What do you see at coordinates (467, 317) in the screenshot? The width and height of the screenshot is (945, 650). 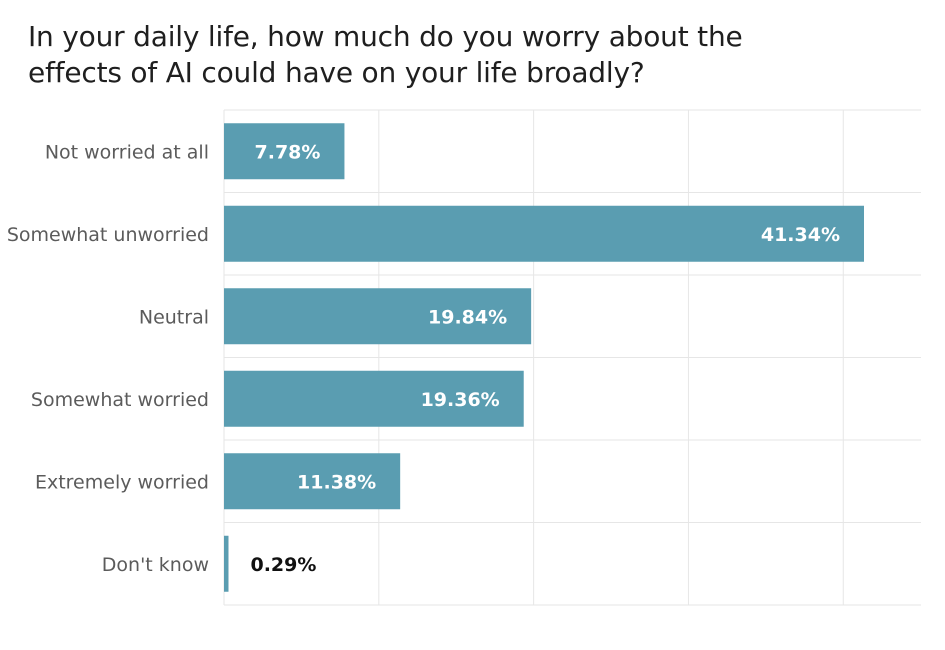 I see `value-label: 19.84%` at bounding box center [467, 317].